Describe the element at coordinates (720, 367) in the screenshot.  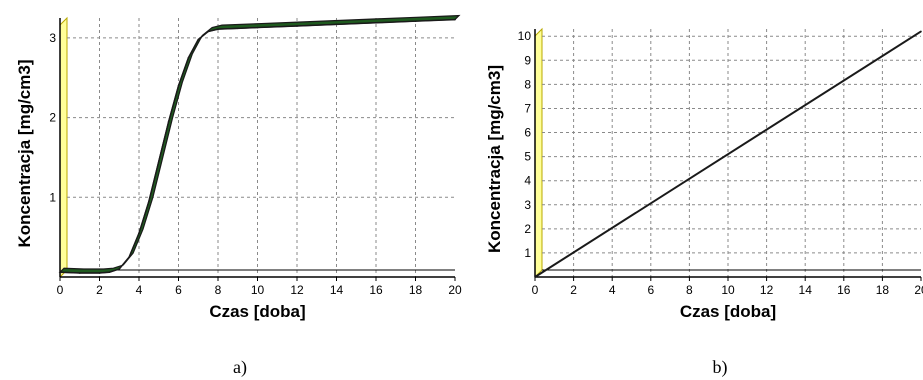
I see `panel-caption: b)` at that location.